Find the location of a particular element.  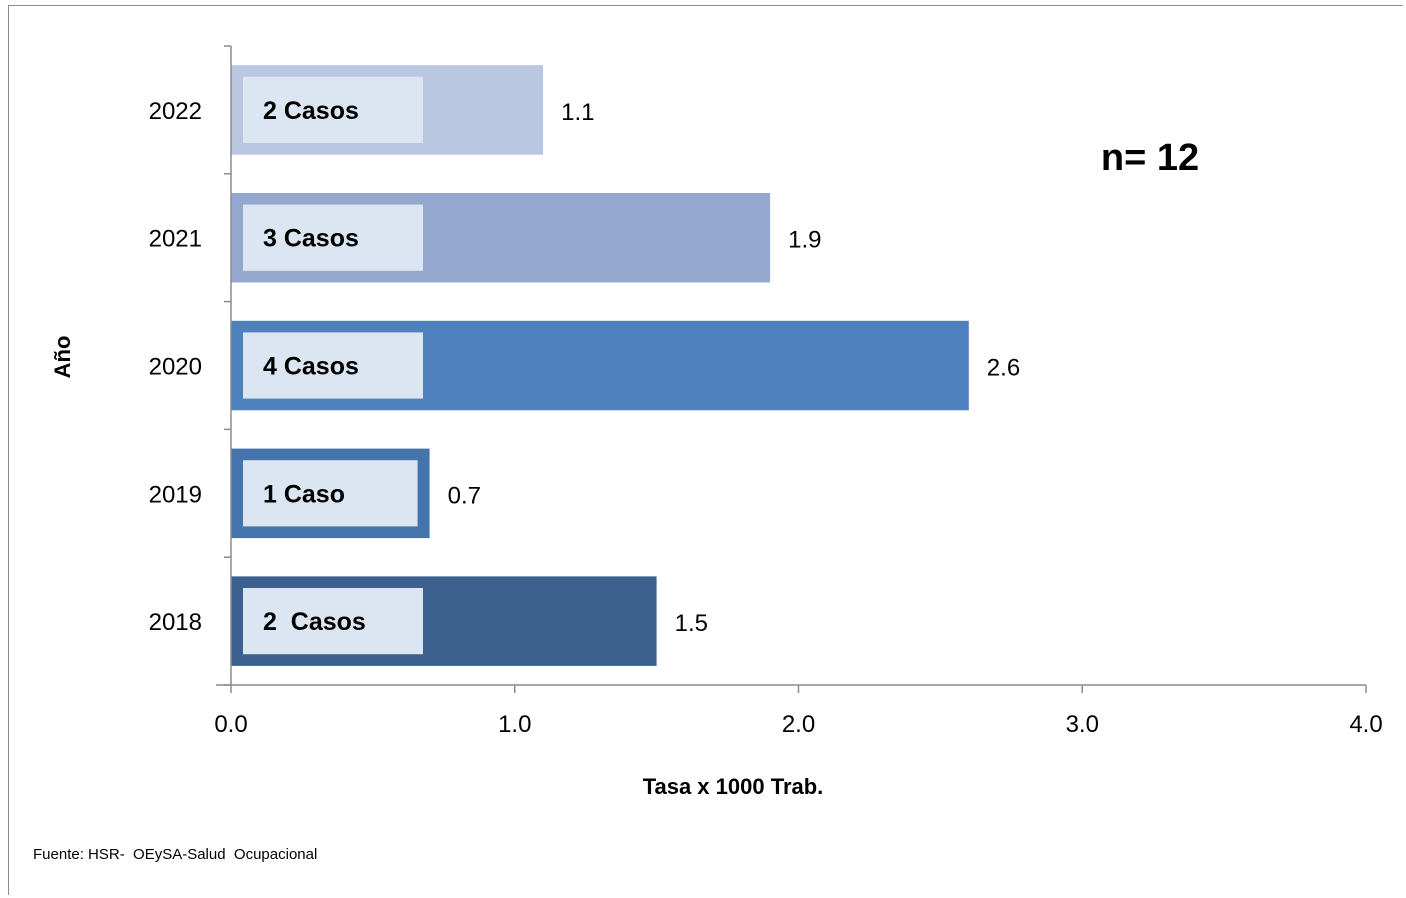

y-tick-label-2019: 2019 is located at coordinates (175, 494).